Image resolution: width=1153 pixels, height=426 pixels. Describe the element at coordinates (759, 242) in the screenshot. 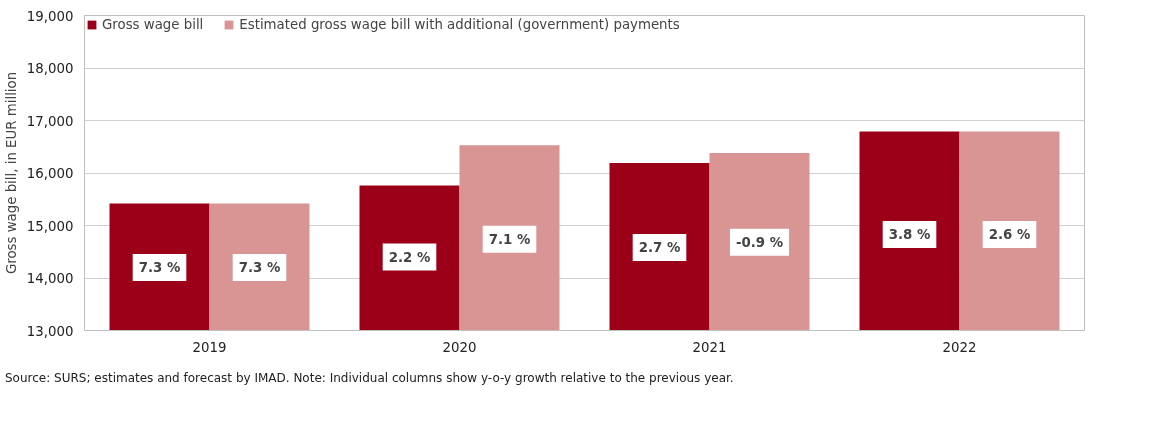

I see `annotation: -0.9 %` at that location.